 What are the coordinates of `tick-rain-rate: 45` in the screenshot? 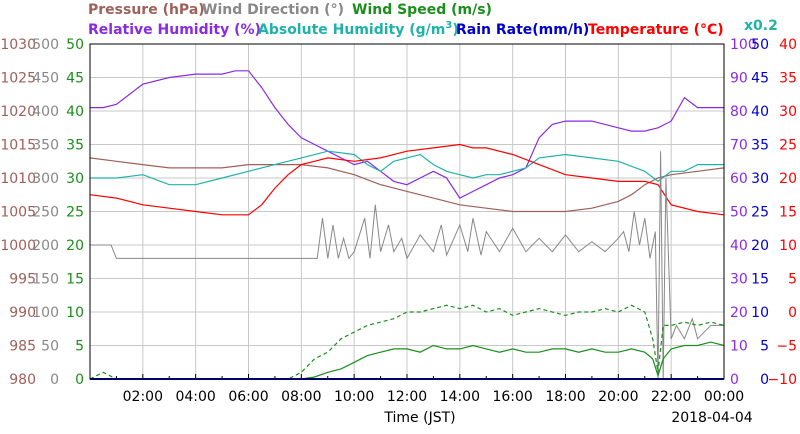 It's located at (760, 79).